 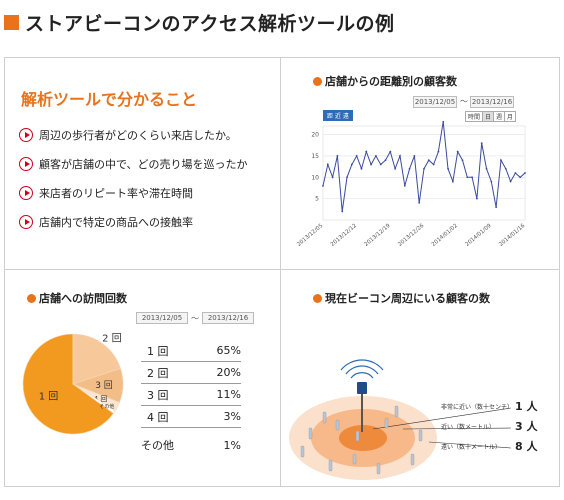 I want to click on pie-label: その他, so click(x=106, y=406).